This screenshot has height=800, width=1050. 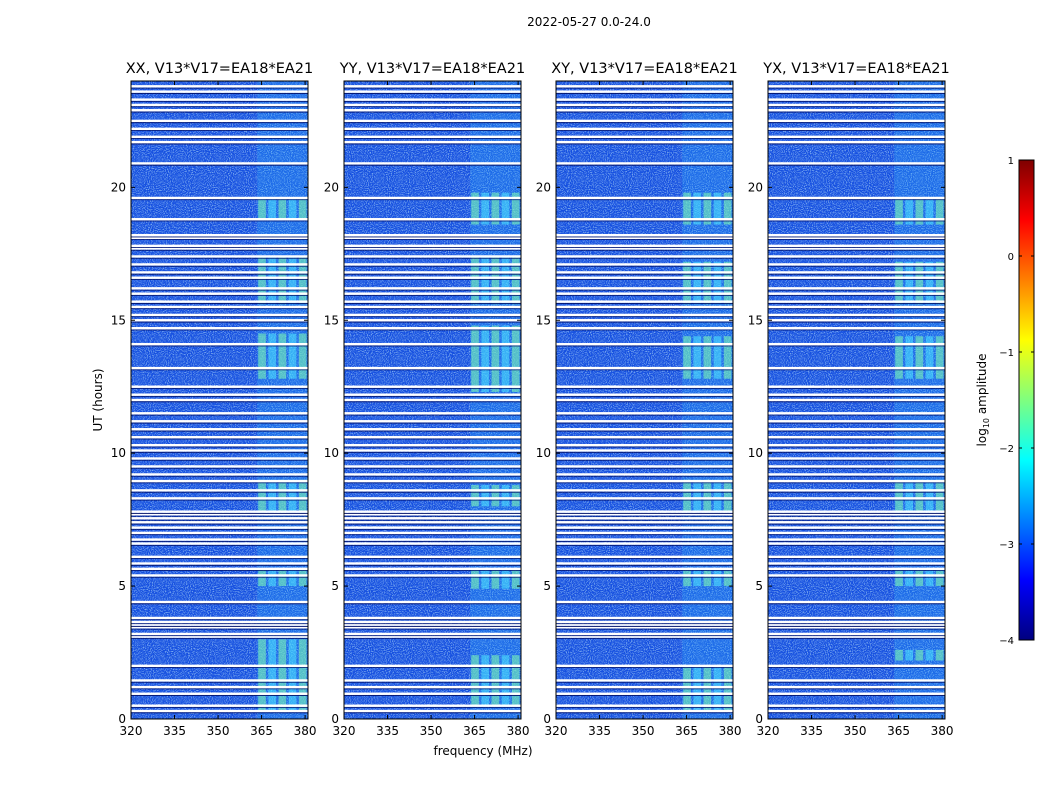 I want to click on y-tick-label: 20, so click(x=118, y=187).